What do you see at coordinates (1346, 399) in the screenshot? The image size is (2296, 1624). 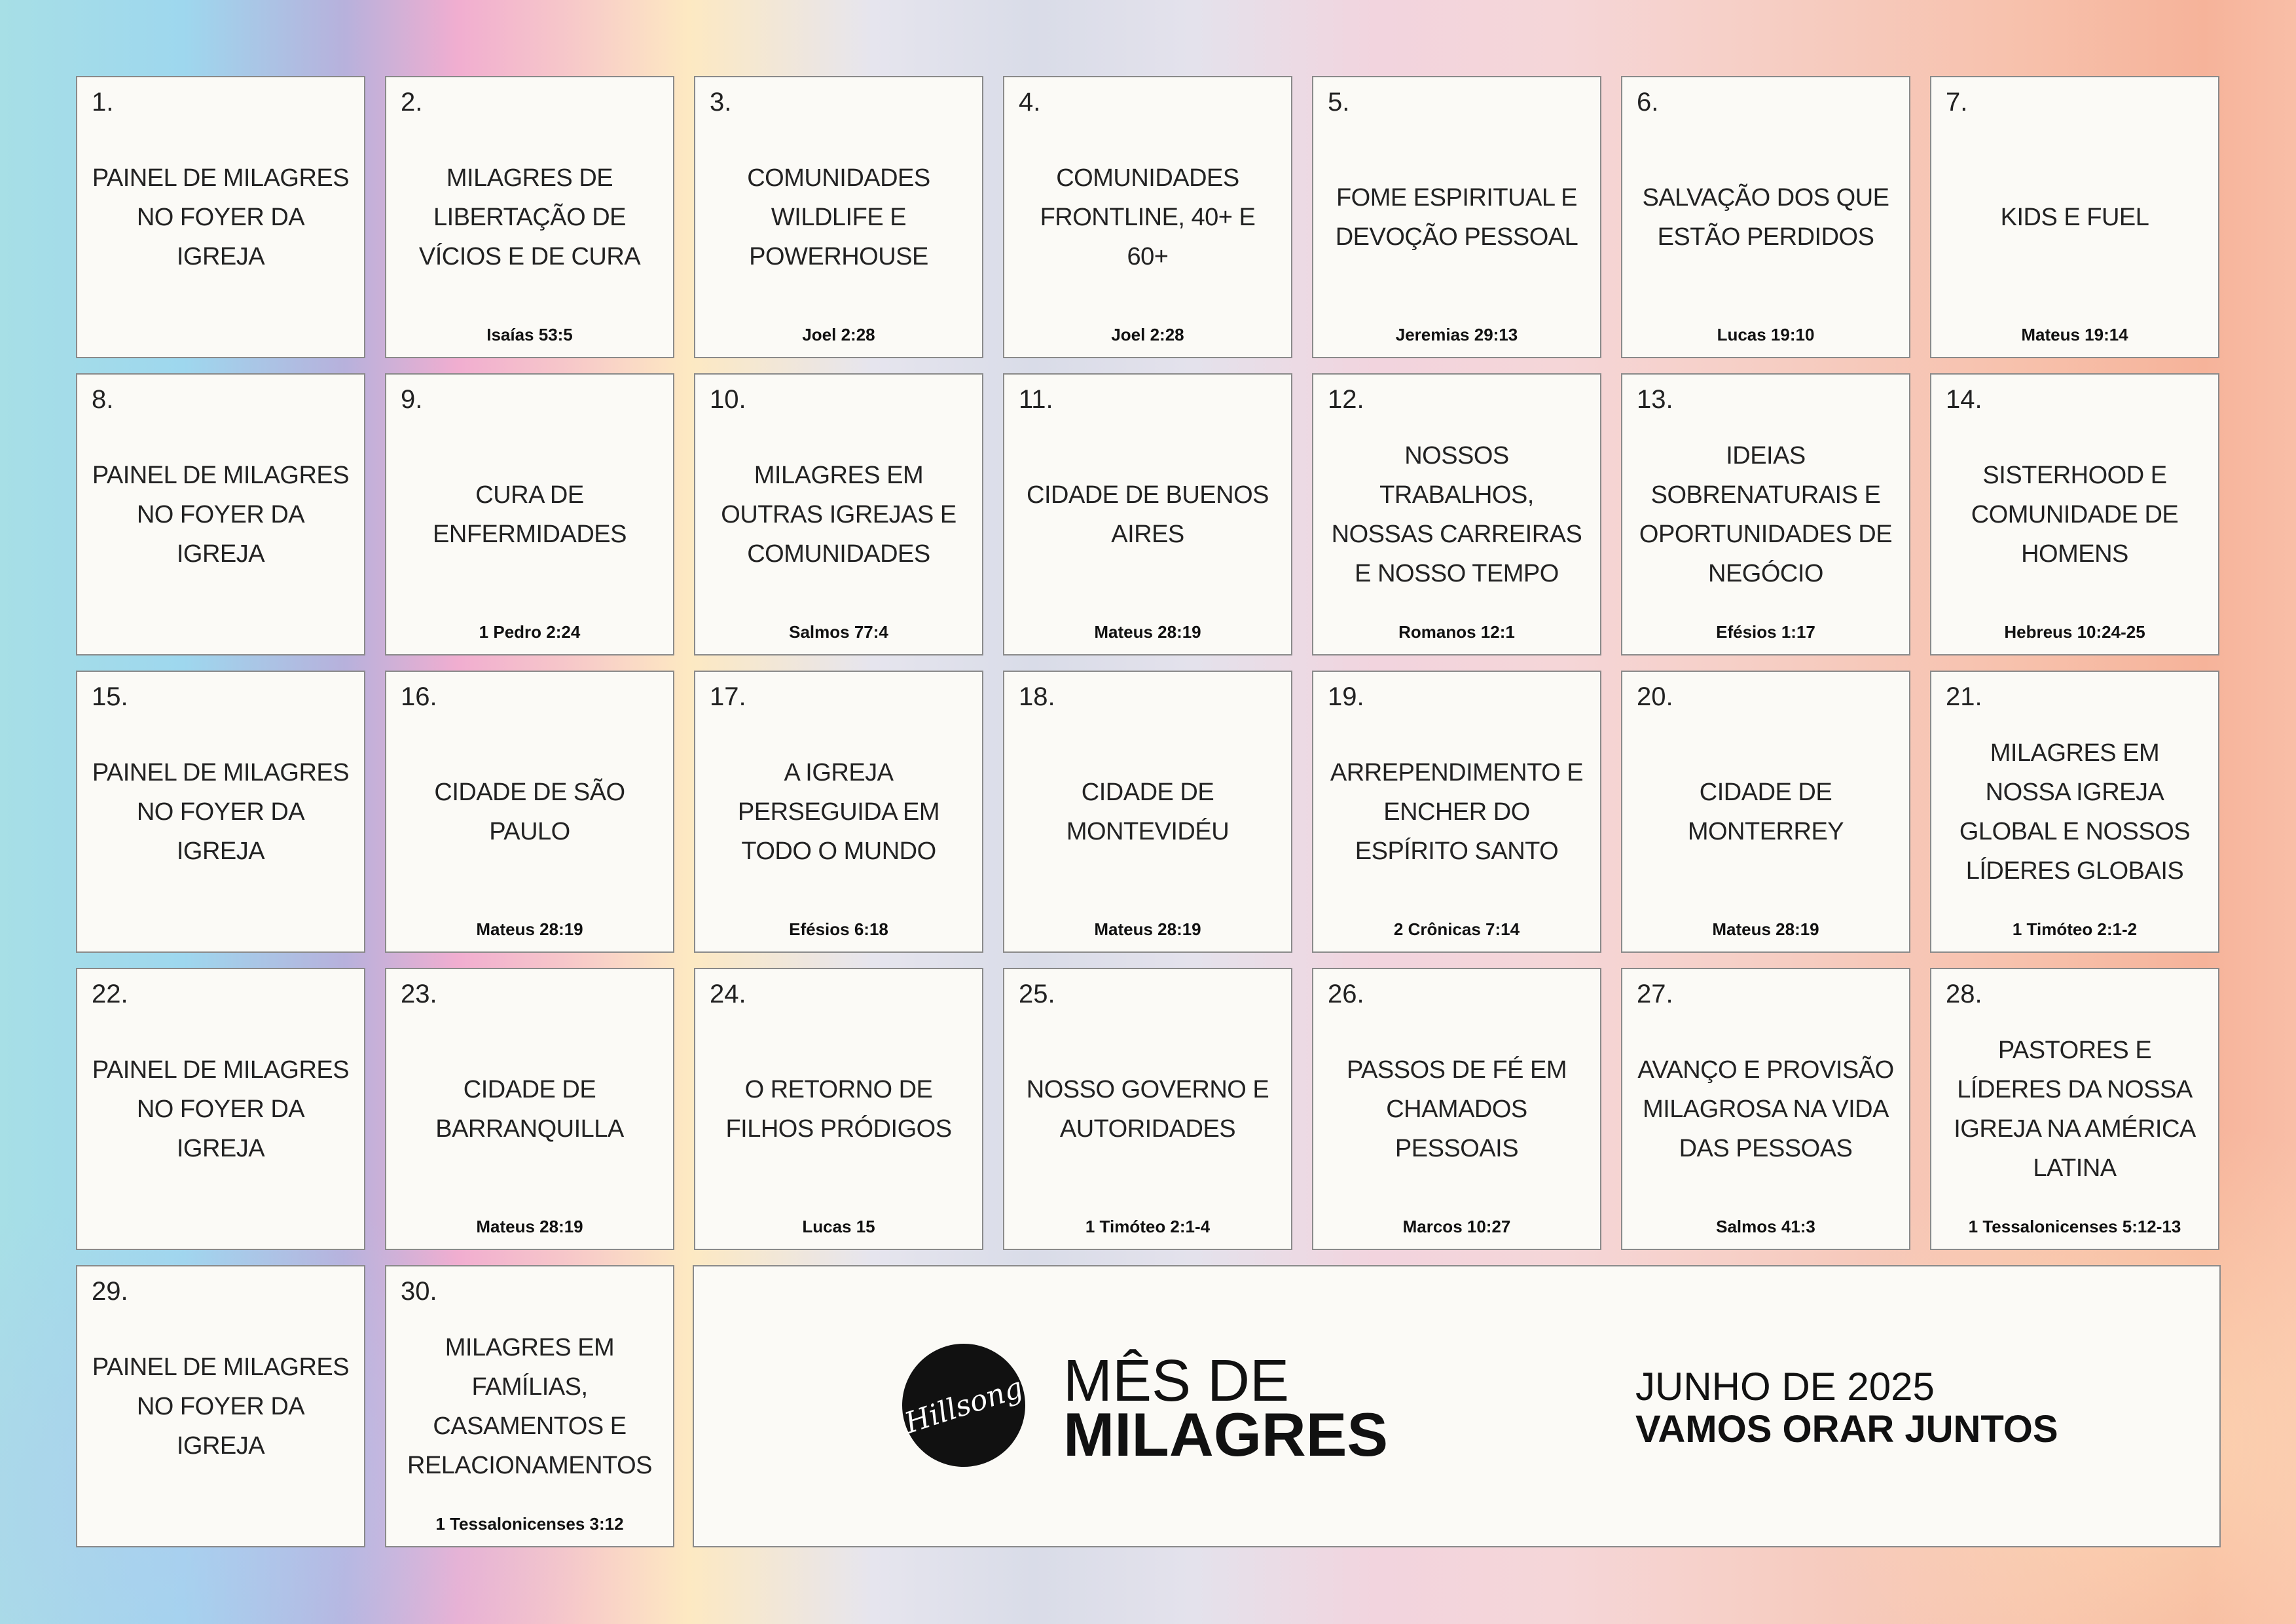 I see `day-number: 12.` at bounding box center [1346, 399].